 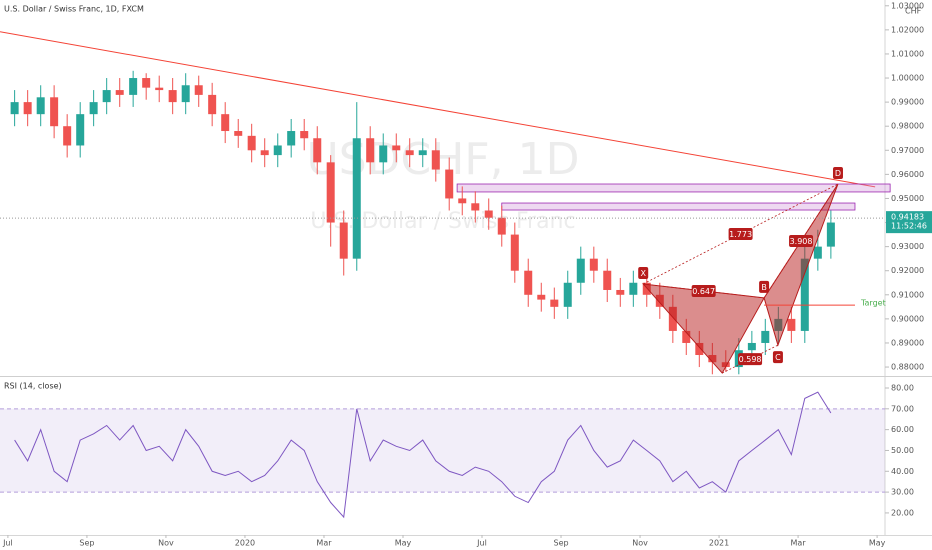 I want to click on y-tick-label: 0.96000, so click(x=907, y=174).